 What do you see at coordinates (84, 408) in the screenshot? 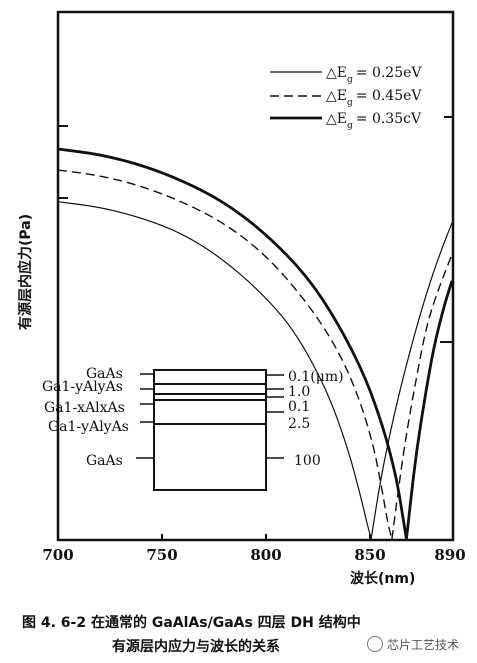
I see `inset-layer-label: Ga1-xAlxAs` at bounding box center [84, 408].